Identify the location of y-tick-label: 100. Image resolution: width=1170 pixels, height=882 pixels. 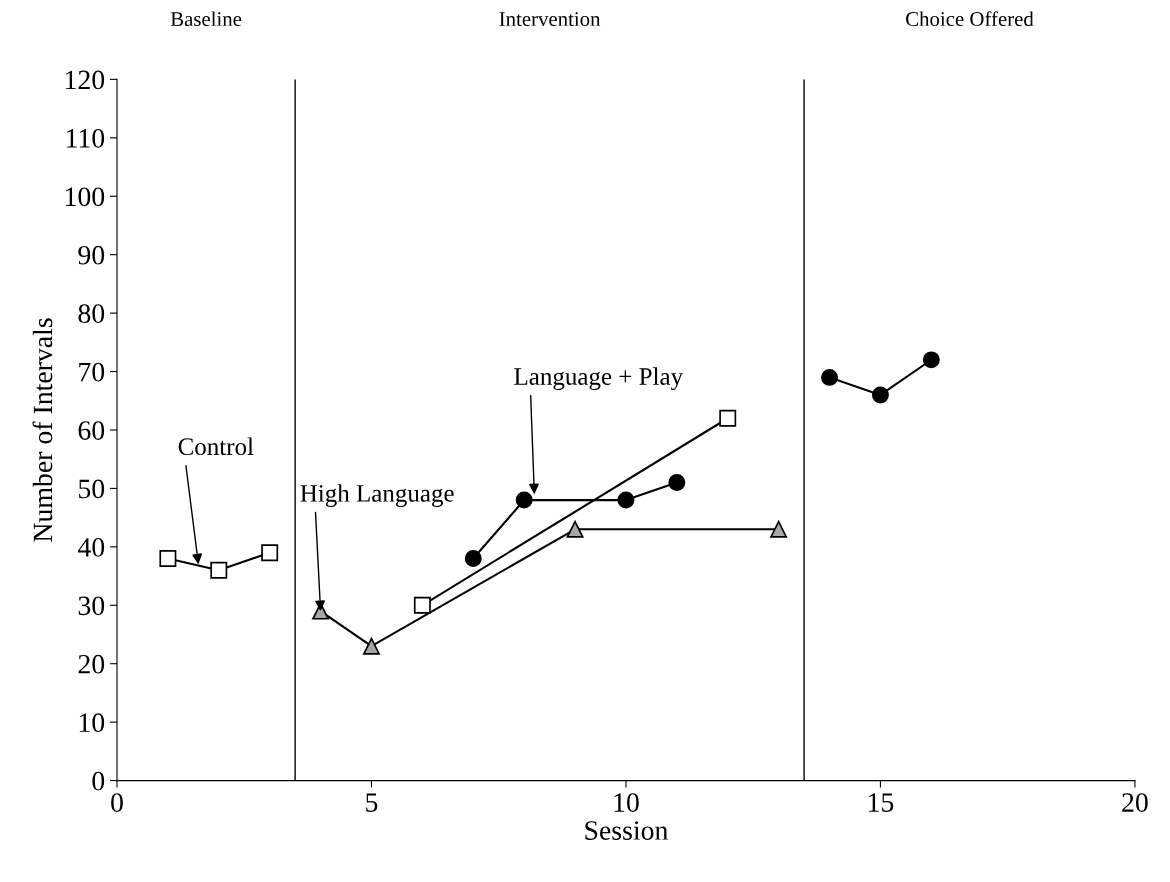
(85, 197).